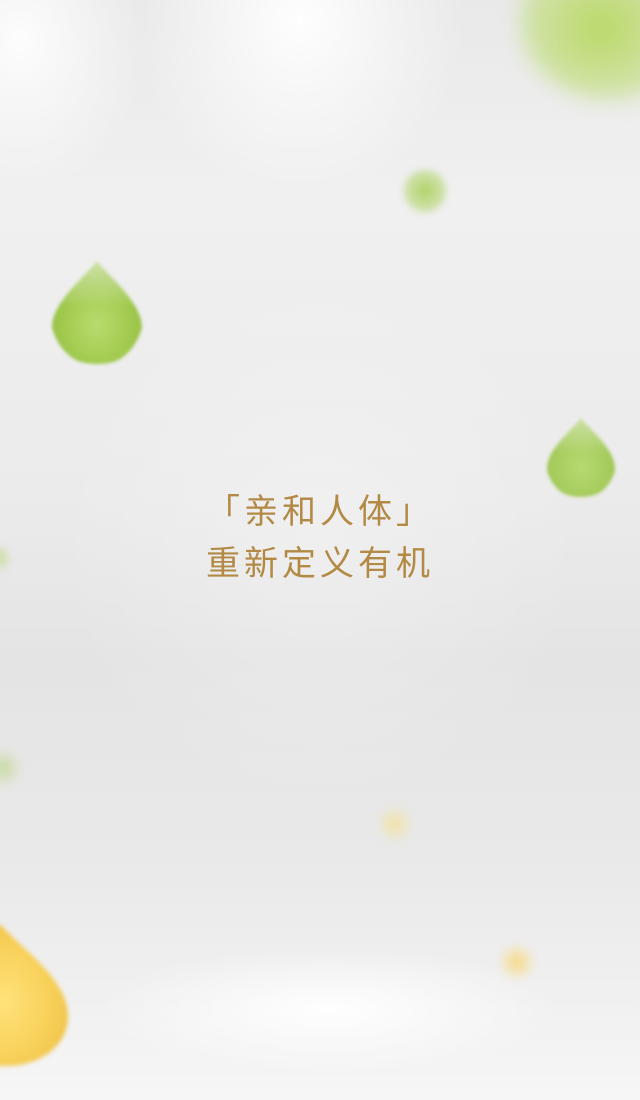 This screenshot has height=1100, width=640. Describe the element at coordinates (34, 995) in the screenshot. I see `yellow-drop-icon` at that location.